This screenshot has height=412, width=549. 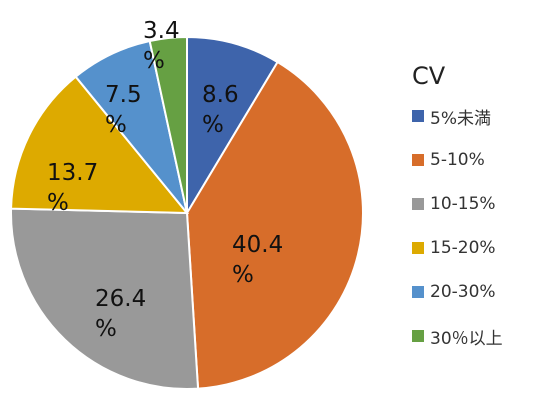 I want to click on slice-label-2: 40.4%, so click(x=257, y=260).